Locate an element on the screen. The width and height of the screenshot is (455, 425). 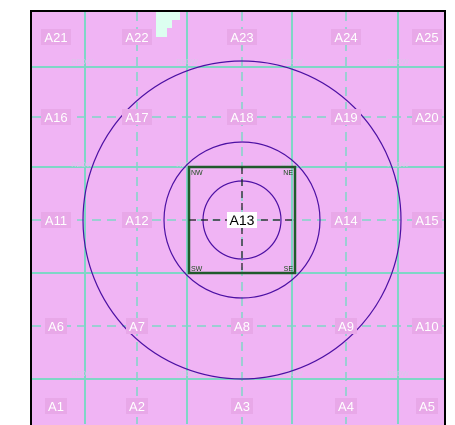
cell-label: A21 is located at coordinates (55, 37).